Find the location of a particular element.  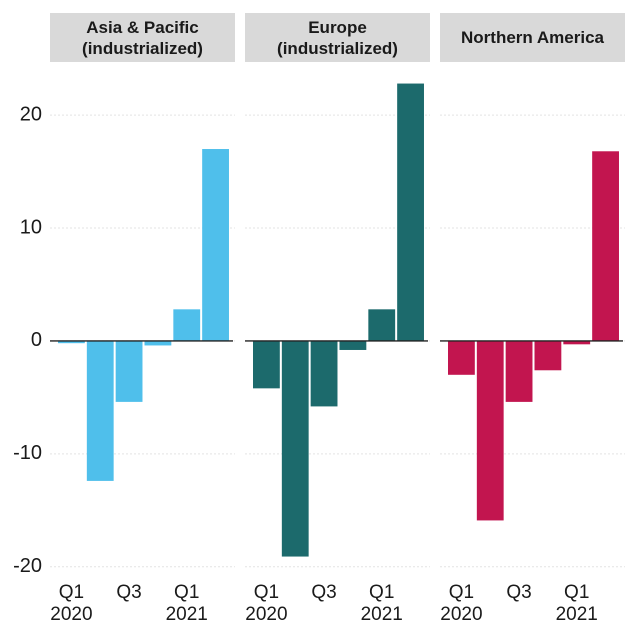

facet-title: Asia & Pacific (industrialized) is located at coordinates (142, 37).